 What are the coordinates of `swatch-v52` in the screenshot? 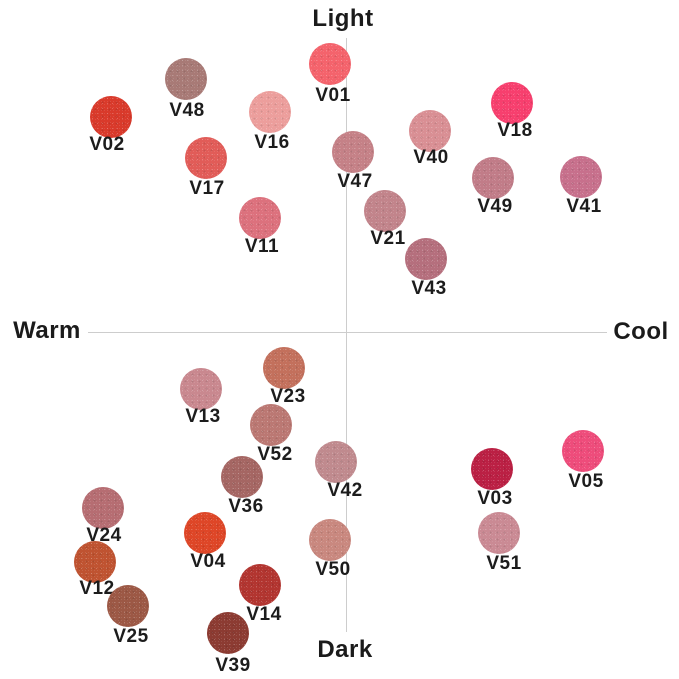 It's located at (271, 425).